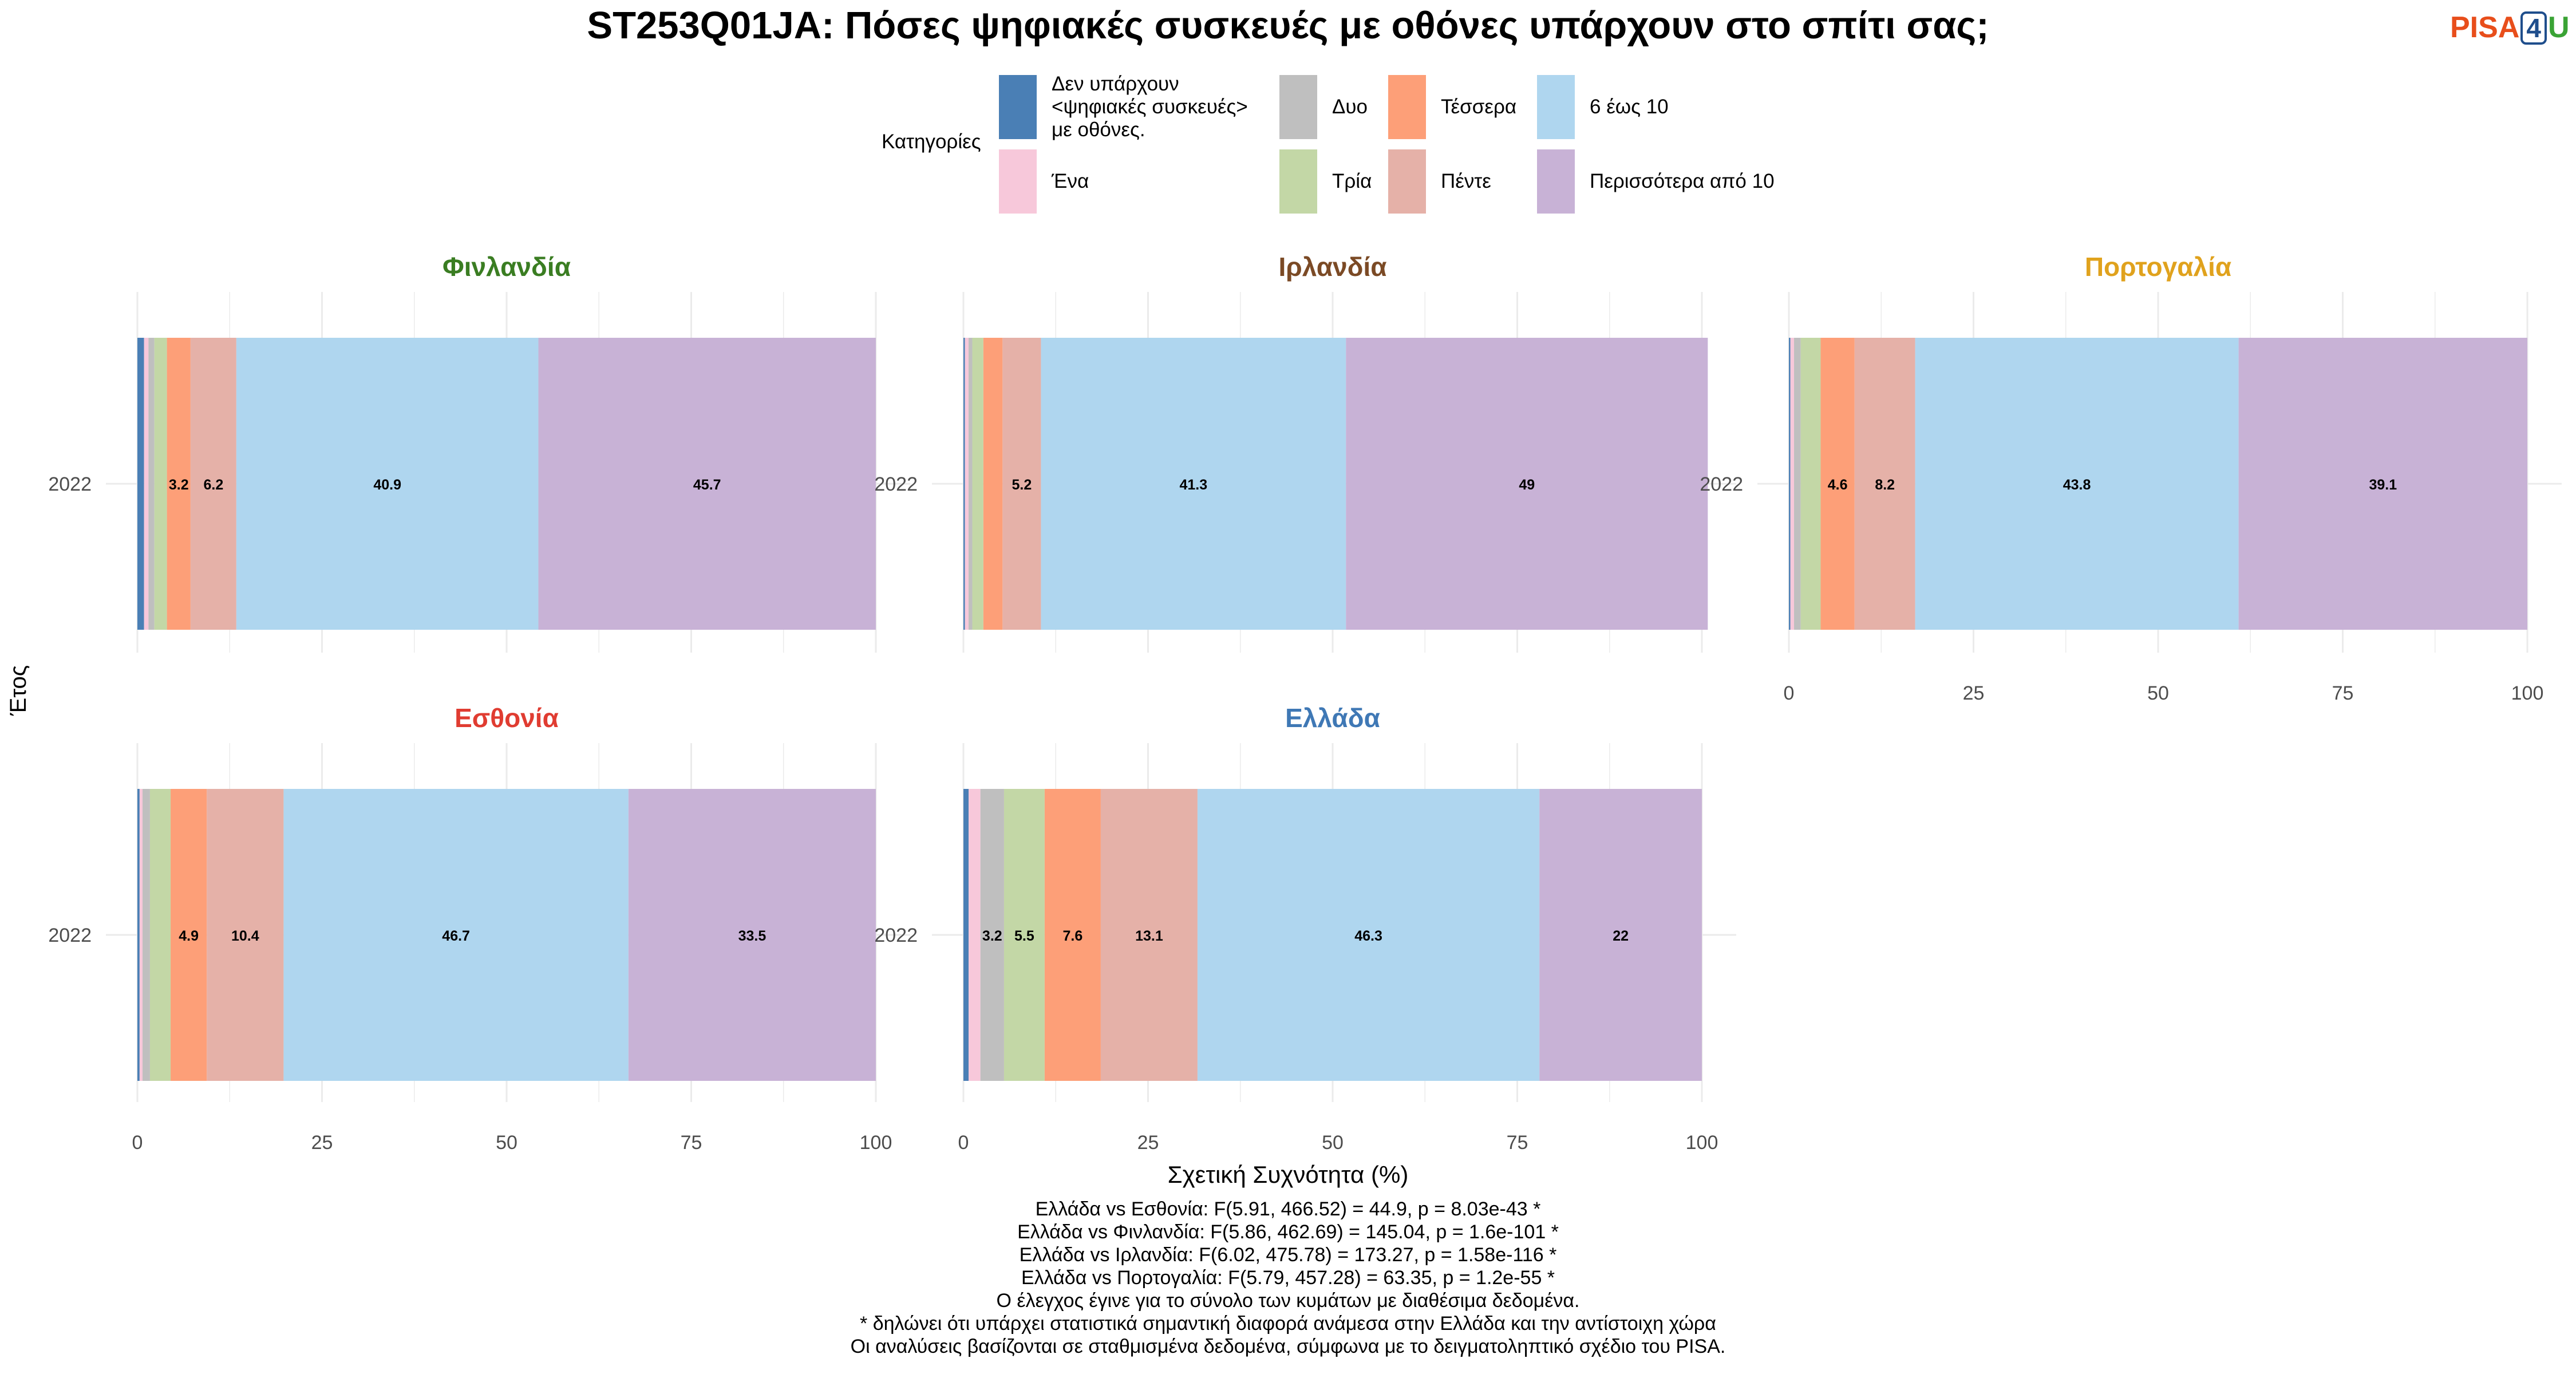  I want to click on data-label: 4.9, so click(189, 936).